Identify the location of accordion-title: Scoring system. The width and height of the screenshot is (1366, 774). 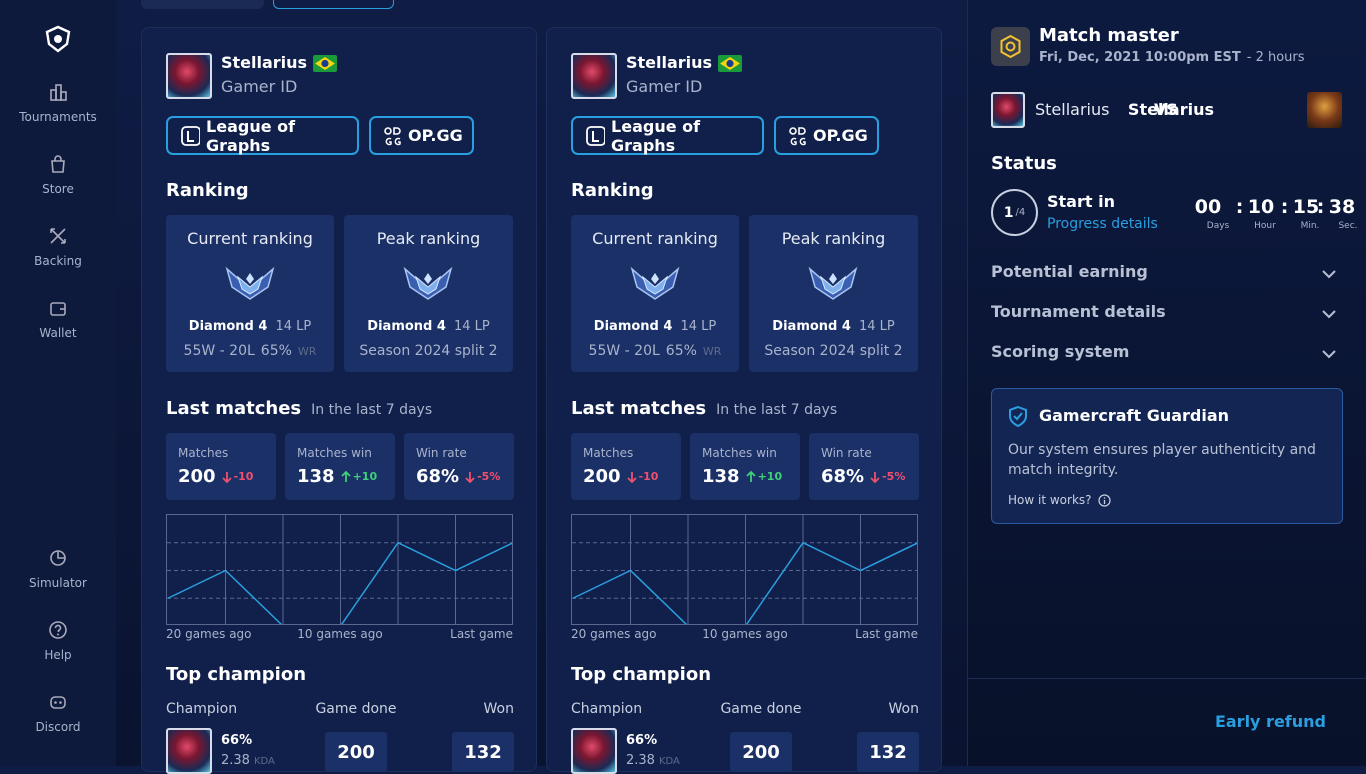
(1060, 351).